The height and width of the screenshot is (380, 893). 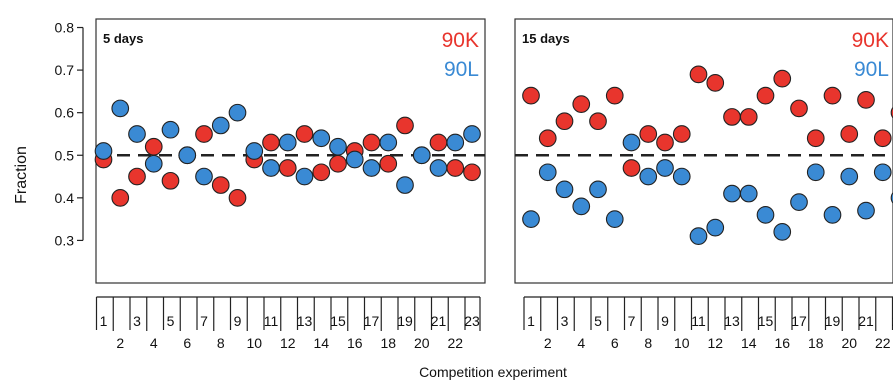 I want to click on x-tick-label-15-days: 11, so click(x=698, y=321).